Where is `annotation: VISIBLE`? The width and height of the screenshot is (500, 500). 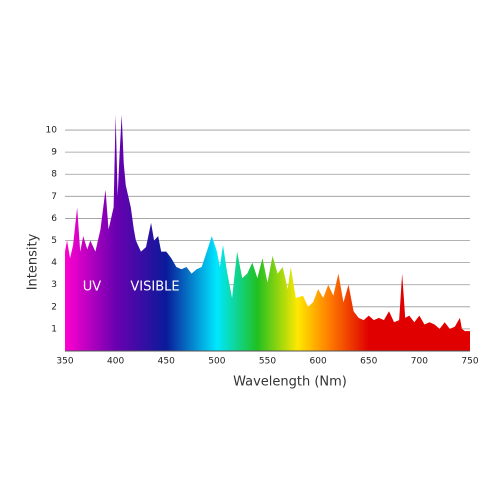 annotation: VISIBLE is located at coordinates (154, 287).